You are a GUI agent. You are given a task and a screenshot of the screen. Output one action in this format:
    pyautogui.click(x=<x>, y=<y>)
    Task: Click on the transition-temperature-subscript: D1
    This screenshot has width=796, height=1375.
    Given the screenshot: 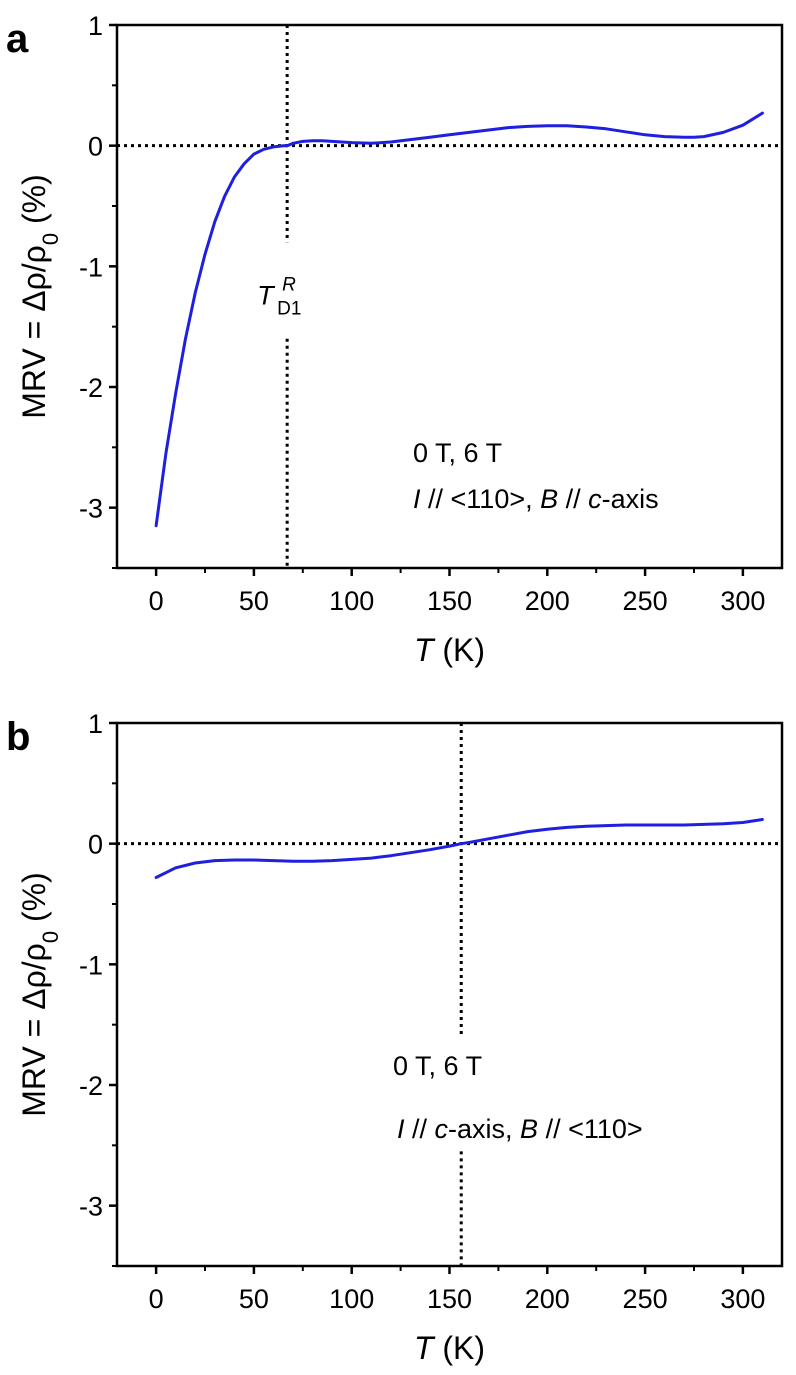 What is the action you would take?
    pyautogui.click(x=289, y=309)
    